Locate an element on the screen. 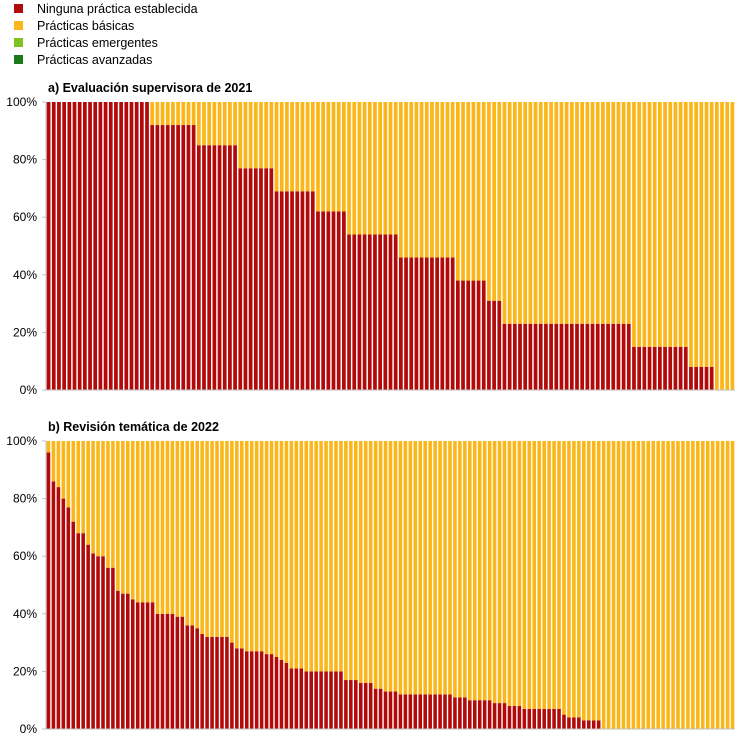  legend-swatch-emerging is located at coordinates (18, 42).